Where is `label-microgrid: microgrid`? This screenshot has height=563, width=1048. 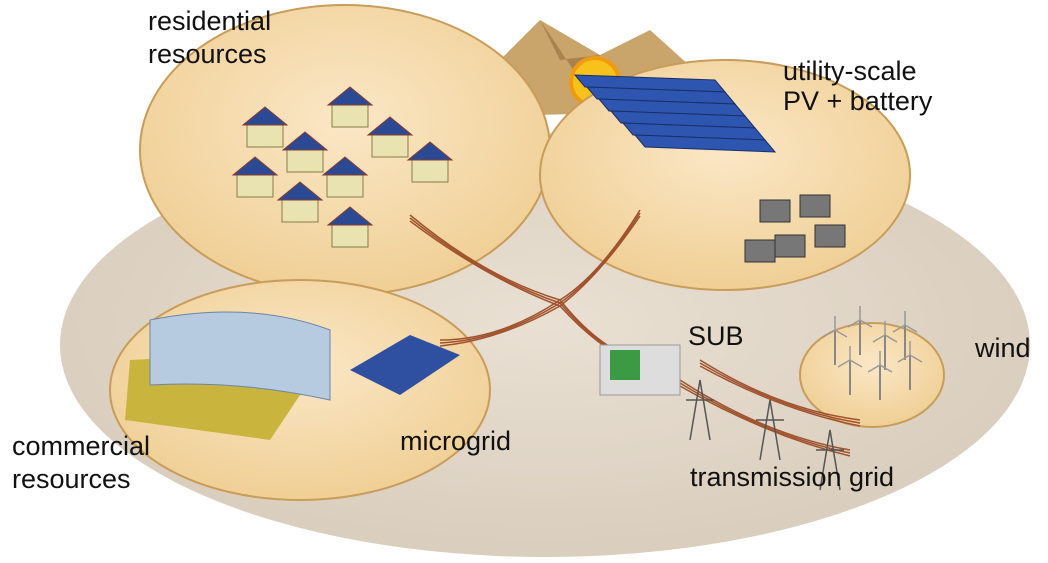 label-microgrid: microgrid is located at coordinates (455, 441).